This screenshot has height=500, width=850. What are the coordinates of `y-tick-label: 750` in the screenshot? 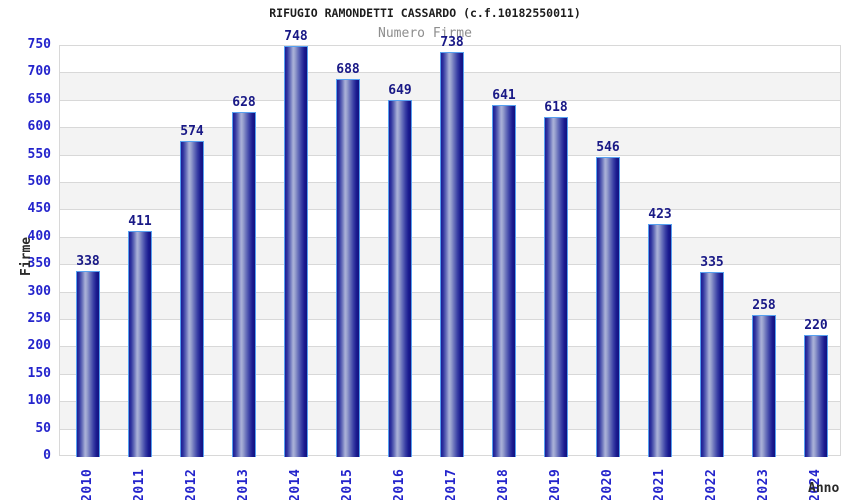 It's located at (39, 44).